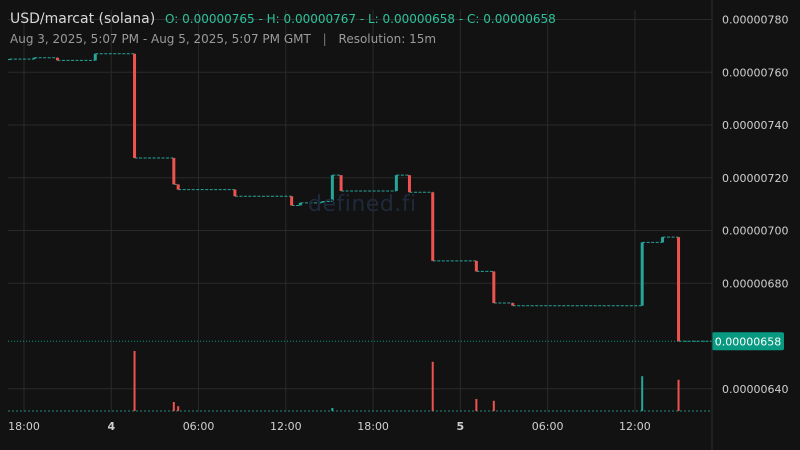 The image size is (800, 450). Describe the element at coordinates (387, 39) in the screenshot. I see `resolution: Resolution: 15m` at that location.